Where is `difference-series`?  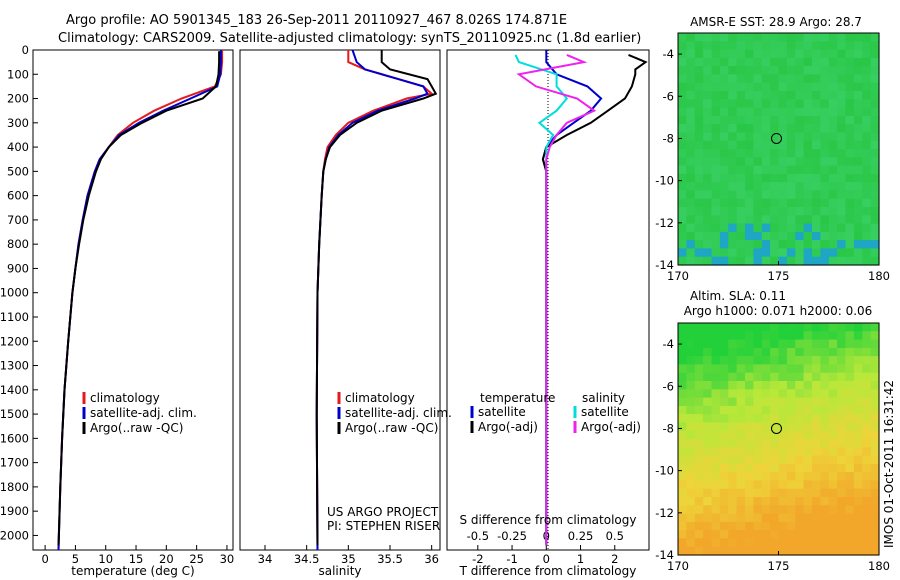
difference-series is located at coordinates (581, 298).